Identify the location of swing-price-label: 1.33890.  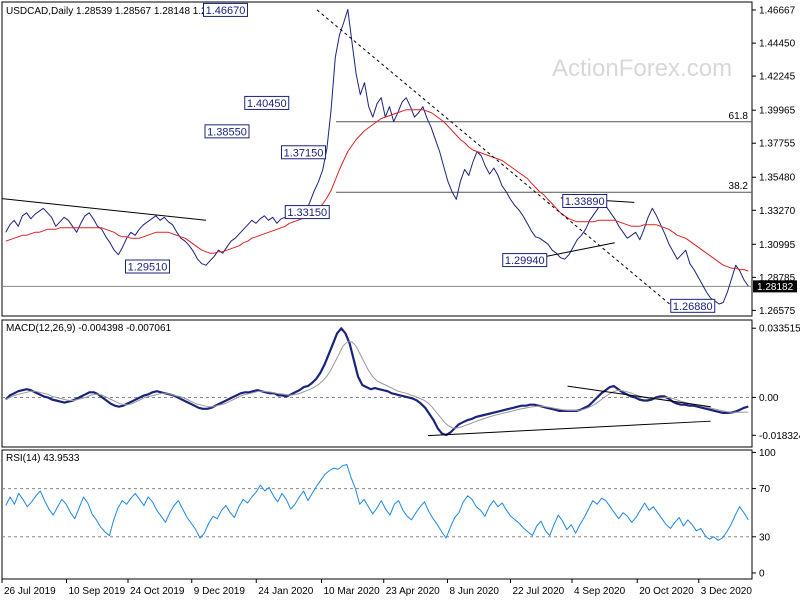
(585, 202).